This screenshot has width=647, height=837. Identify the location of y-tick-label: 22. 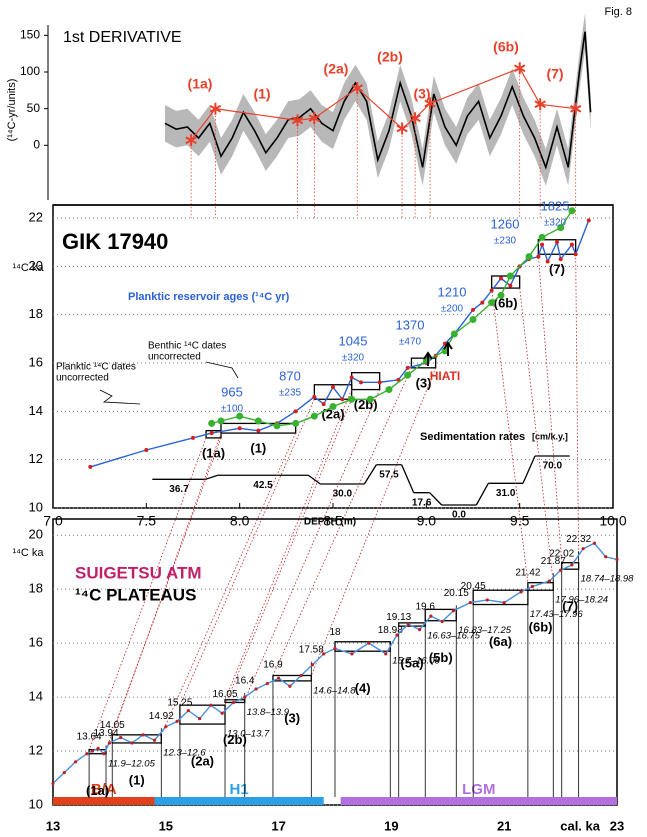
(36, 216).